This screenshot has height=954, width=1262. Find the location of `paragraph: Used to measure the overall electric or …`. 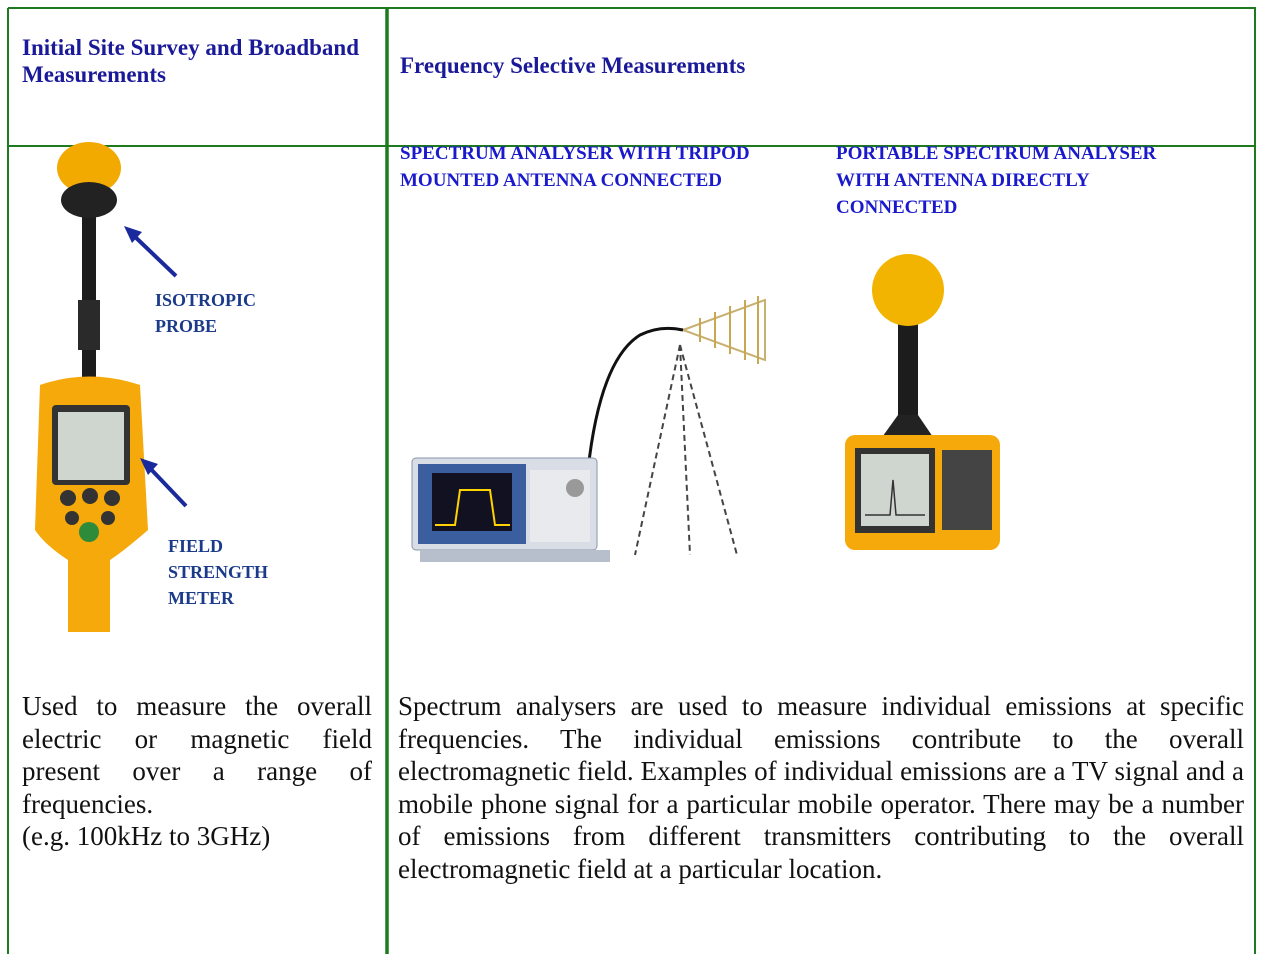

paragraph: Used to measure the overall electric or … is located at coordinates (197, 755).